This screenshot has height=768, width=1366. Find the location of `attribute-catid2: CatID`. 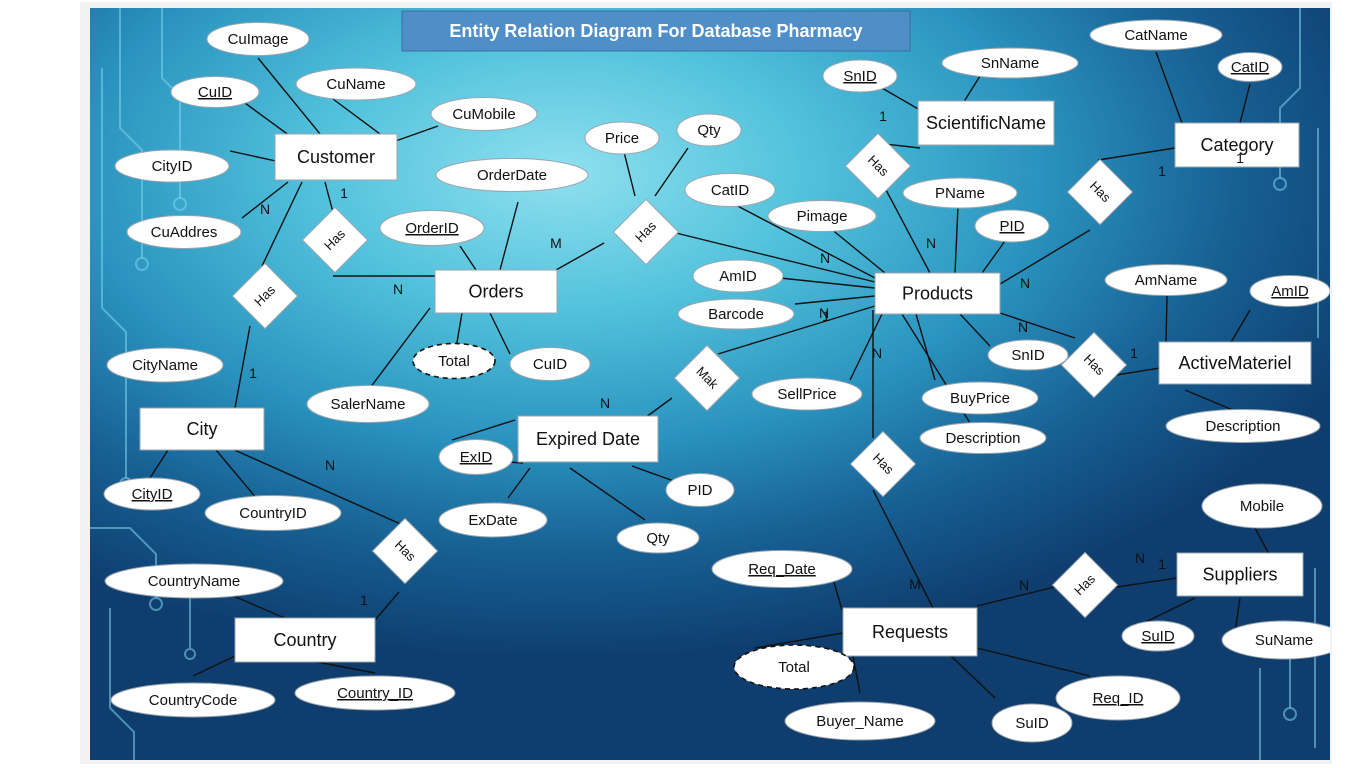

attribute-catid2: CatID is located at coordinates (1250, 67).